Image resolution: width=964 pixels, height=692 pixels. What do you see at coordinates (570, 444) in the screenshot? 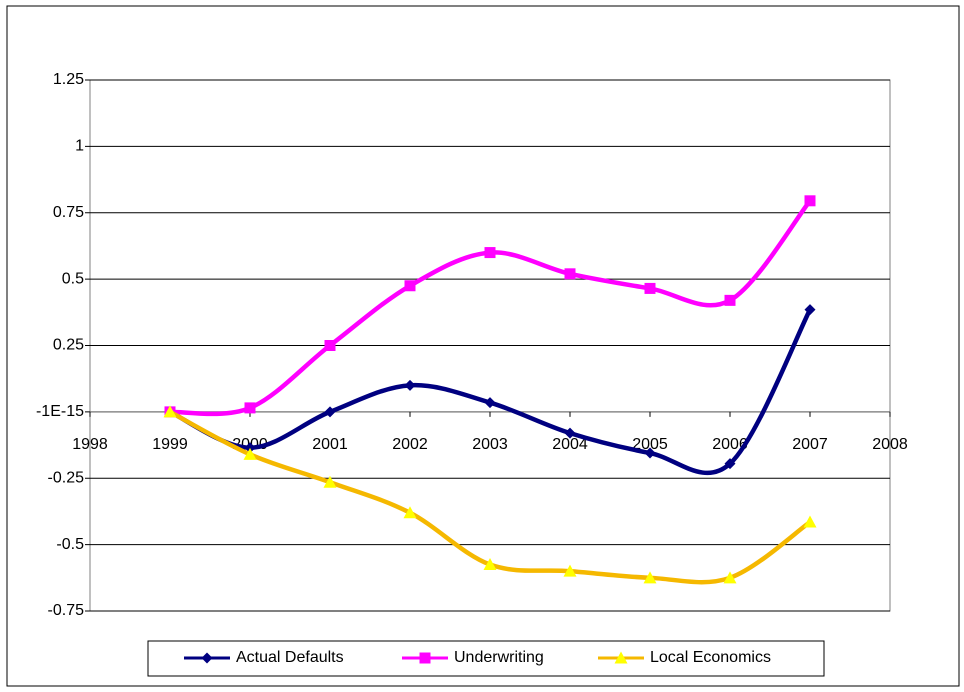
I see `x-tick-label: 2004` at bounding box center [570, 444].